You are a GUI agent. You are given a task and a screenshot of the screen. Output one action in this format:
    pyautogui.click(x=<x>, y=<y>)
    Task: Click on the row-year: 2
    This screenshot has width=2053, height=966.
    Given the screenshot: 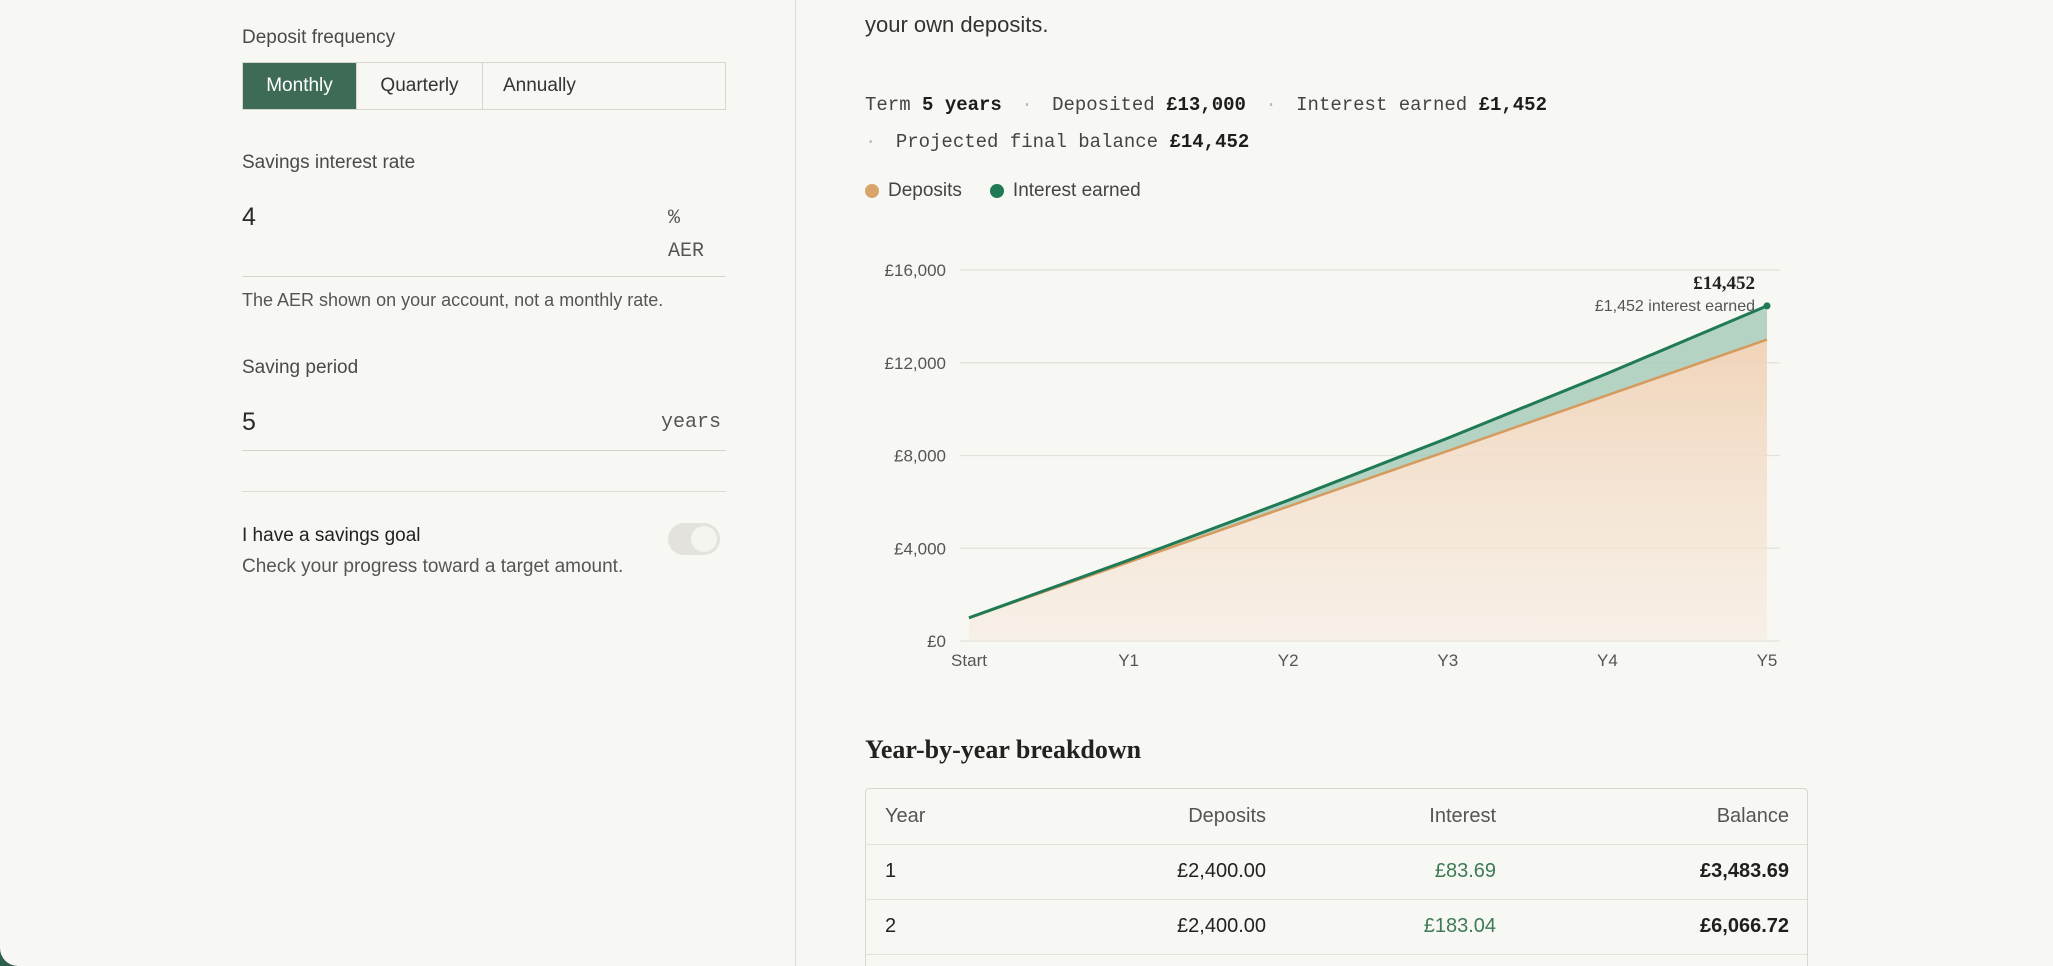 What is the action you would take?
    pyautogui.click(x=891, y=926)
    